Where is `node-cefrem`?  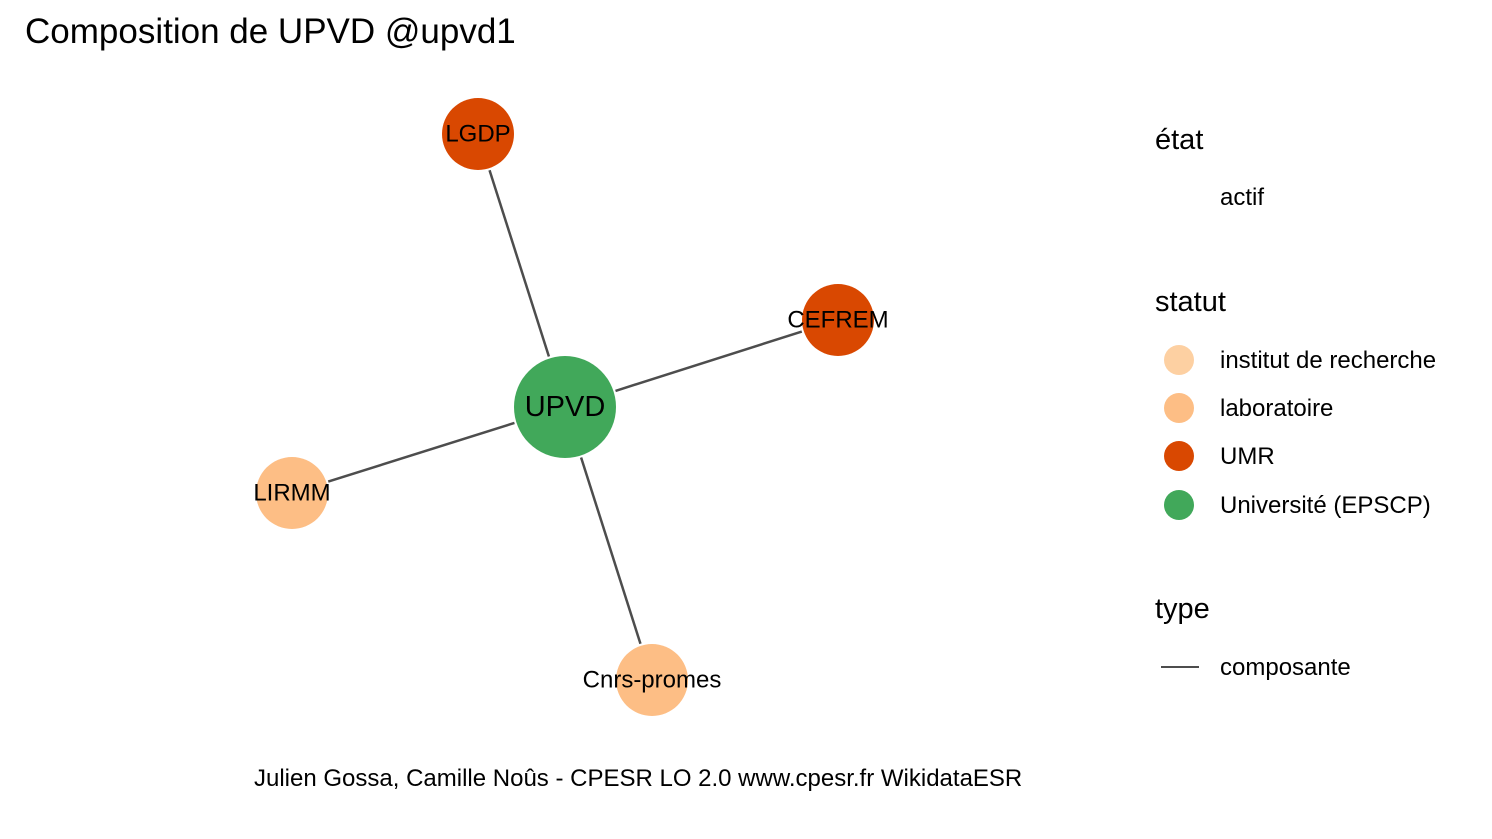
node-cefrem is located at coordinates (838, 320).